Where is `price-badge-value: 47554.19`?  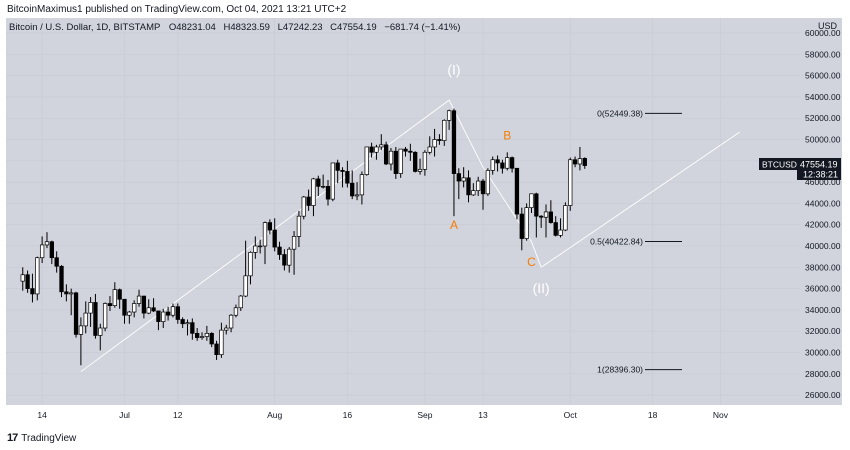
price-badge-value: 47554.19 is located at coordinates (819, 165).